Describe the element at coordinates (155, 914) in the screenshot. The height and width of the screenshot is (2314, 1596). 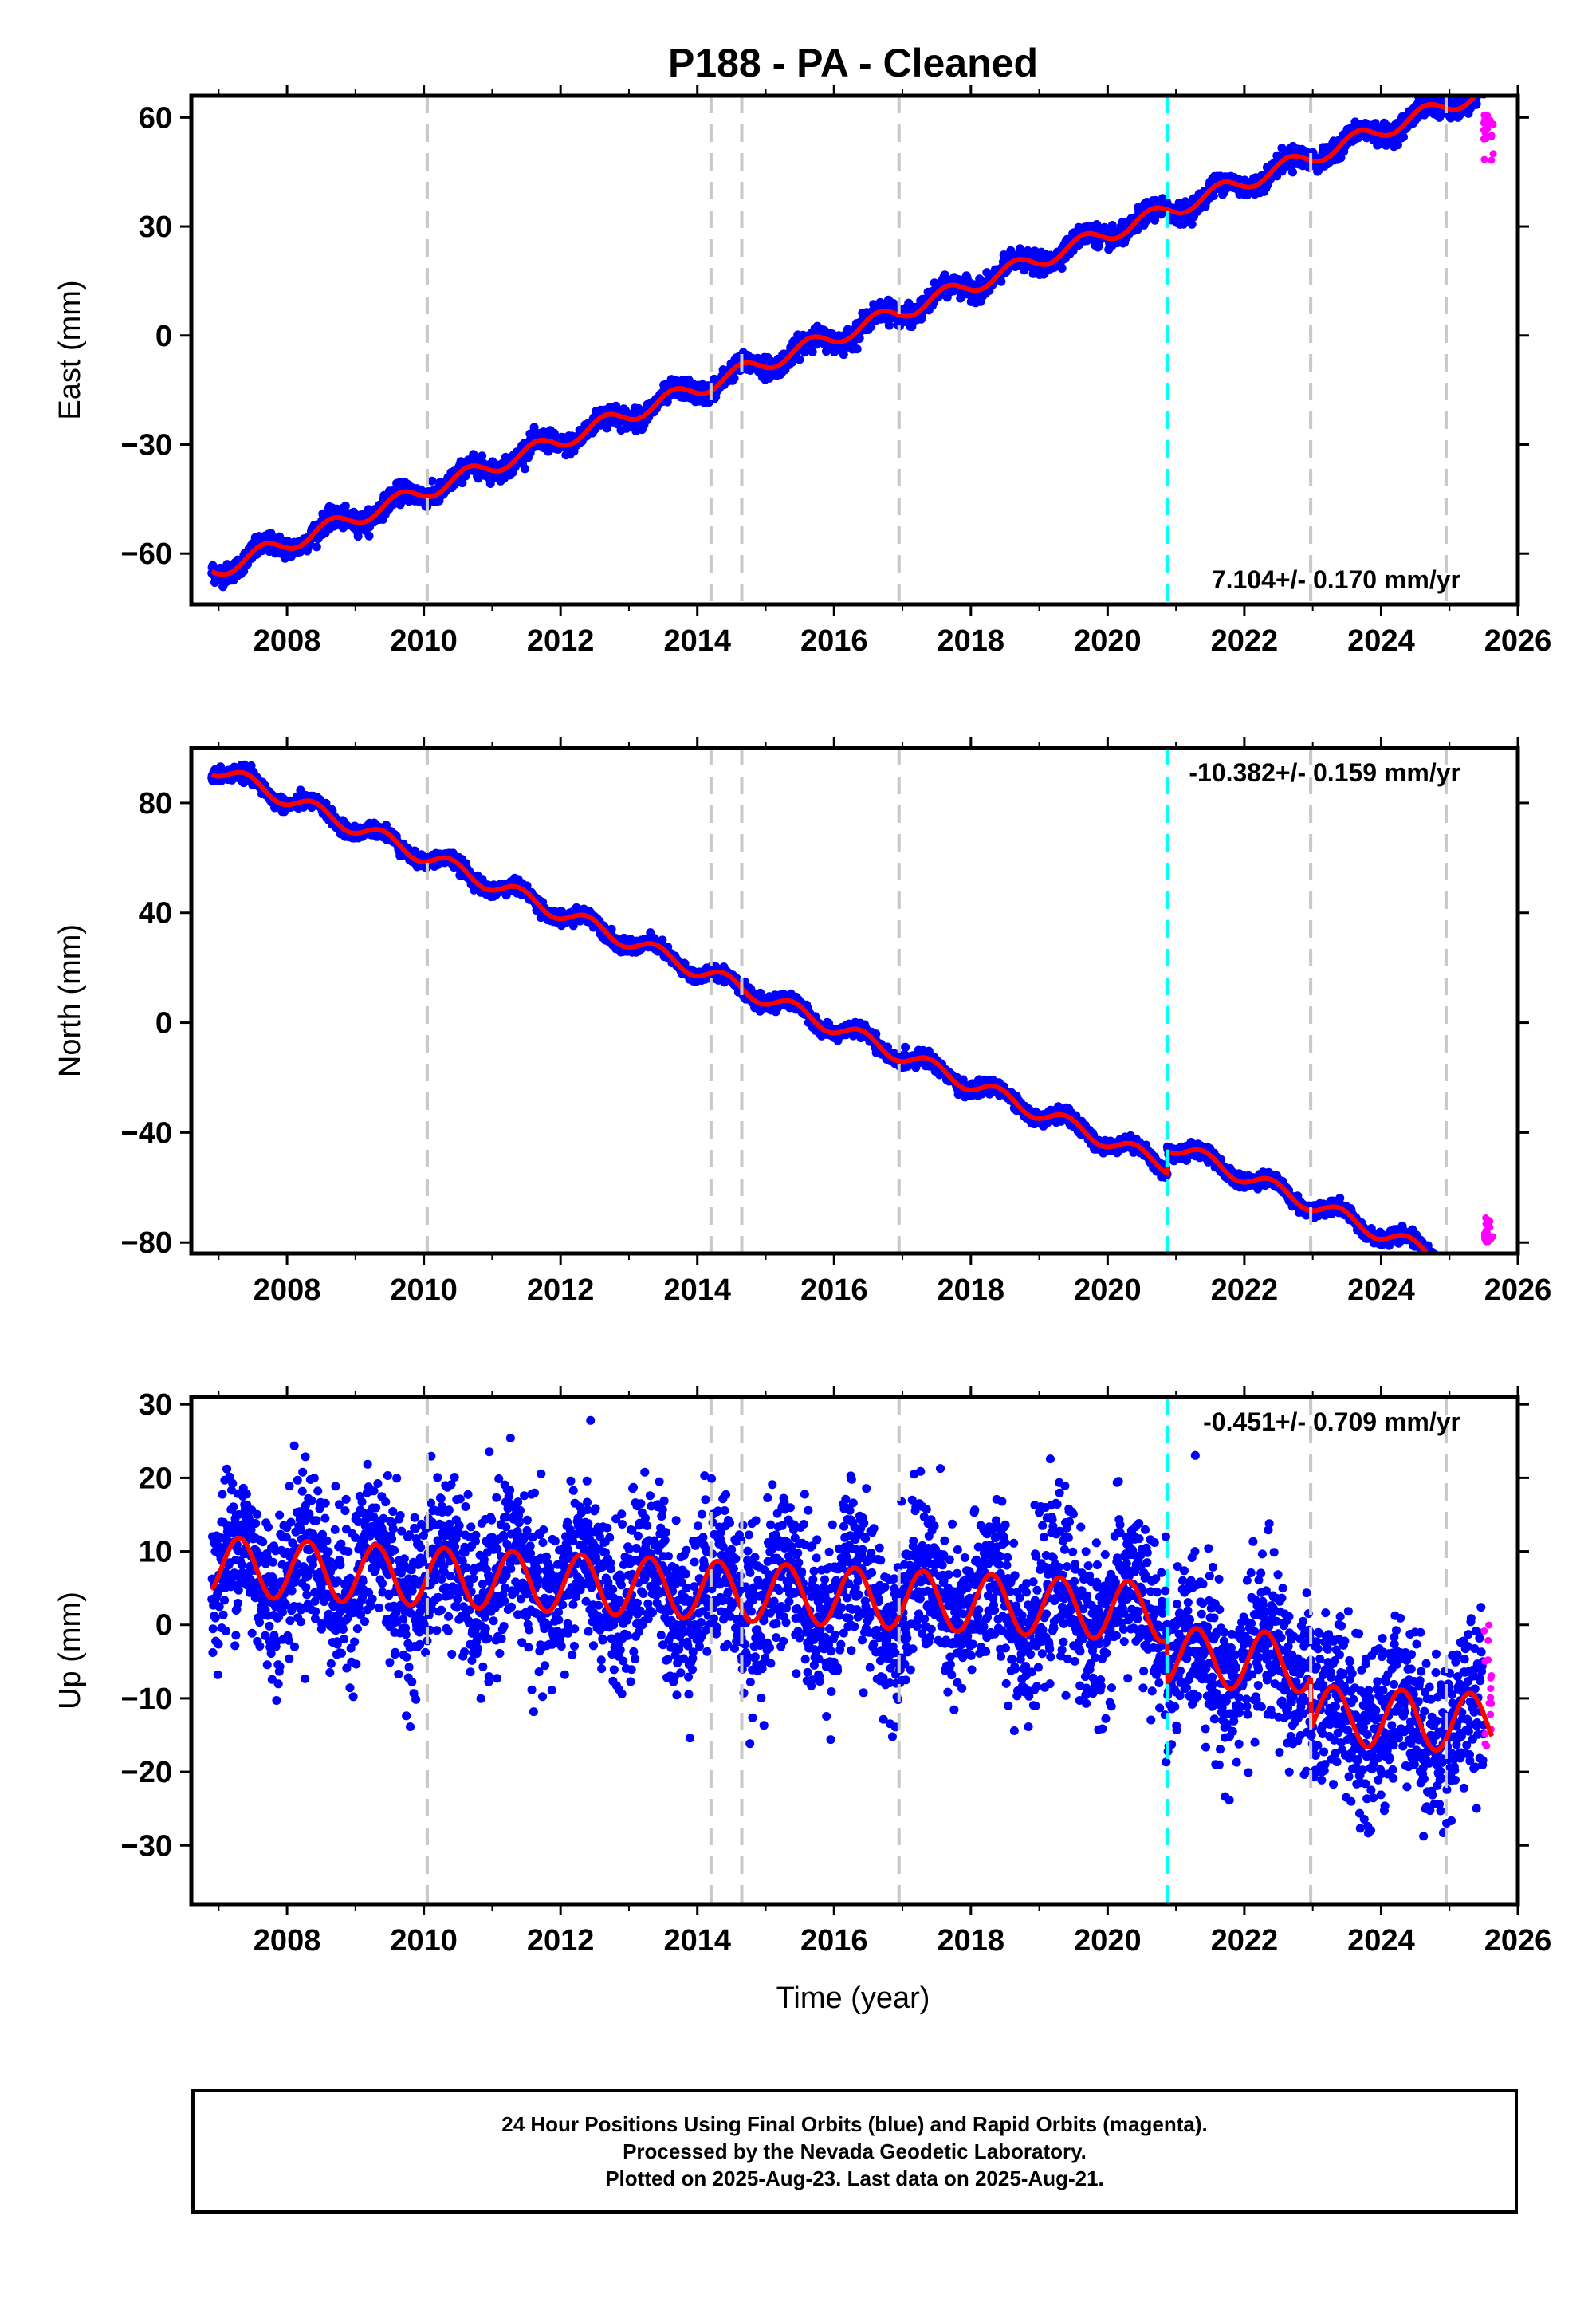
I see `y-tick-label: 40` at that location.